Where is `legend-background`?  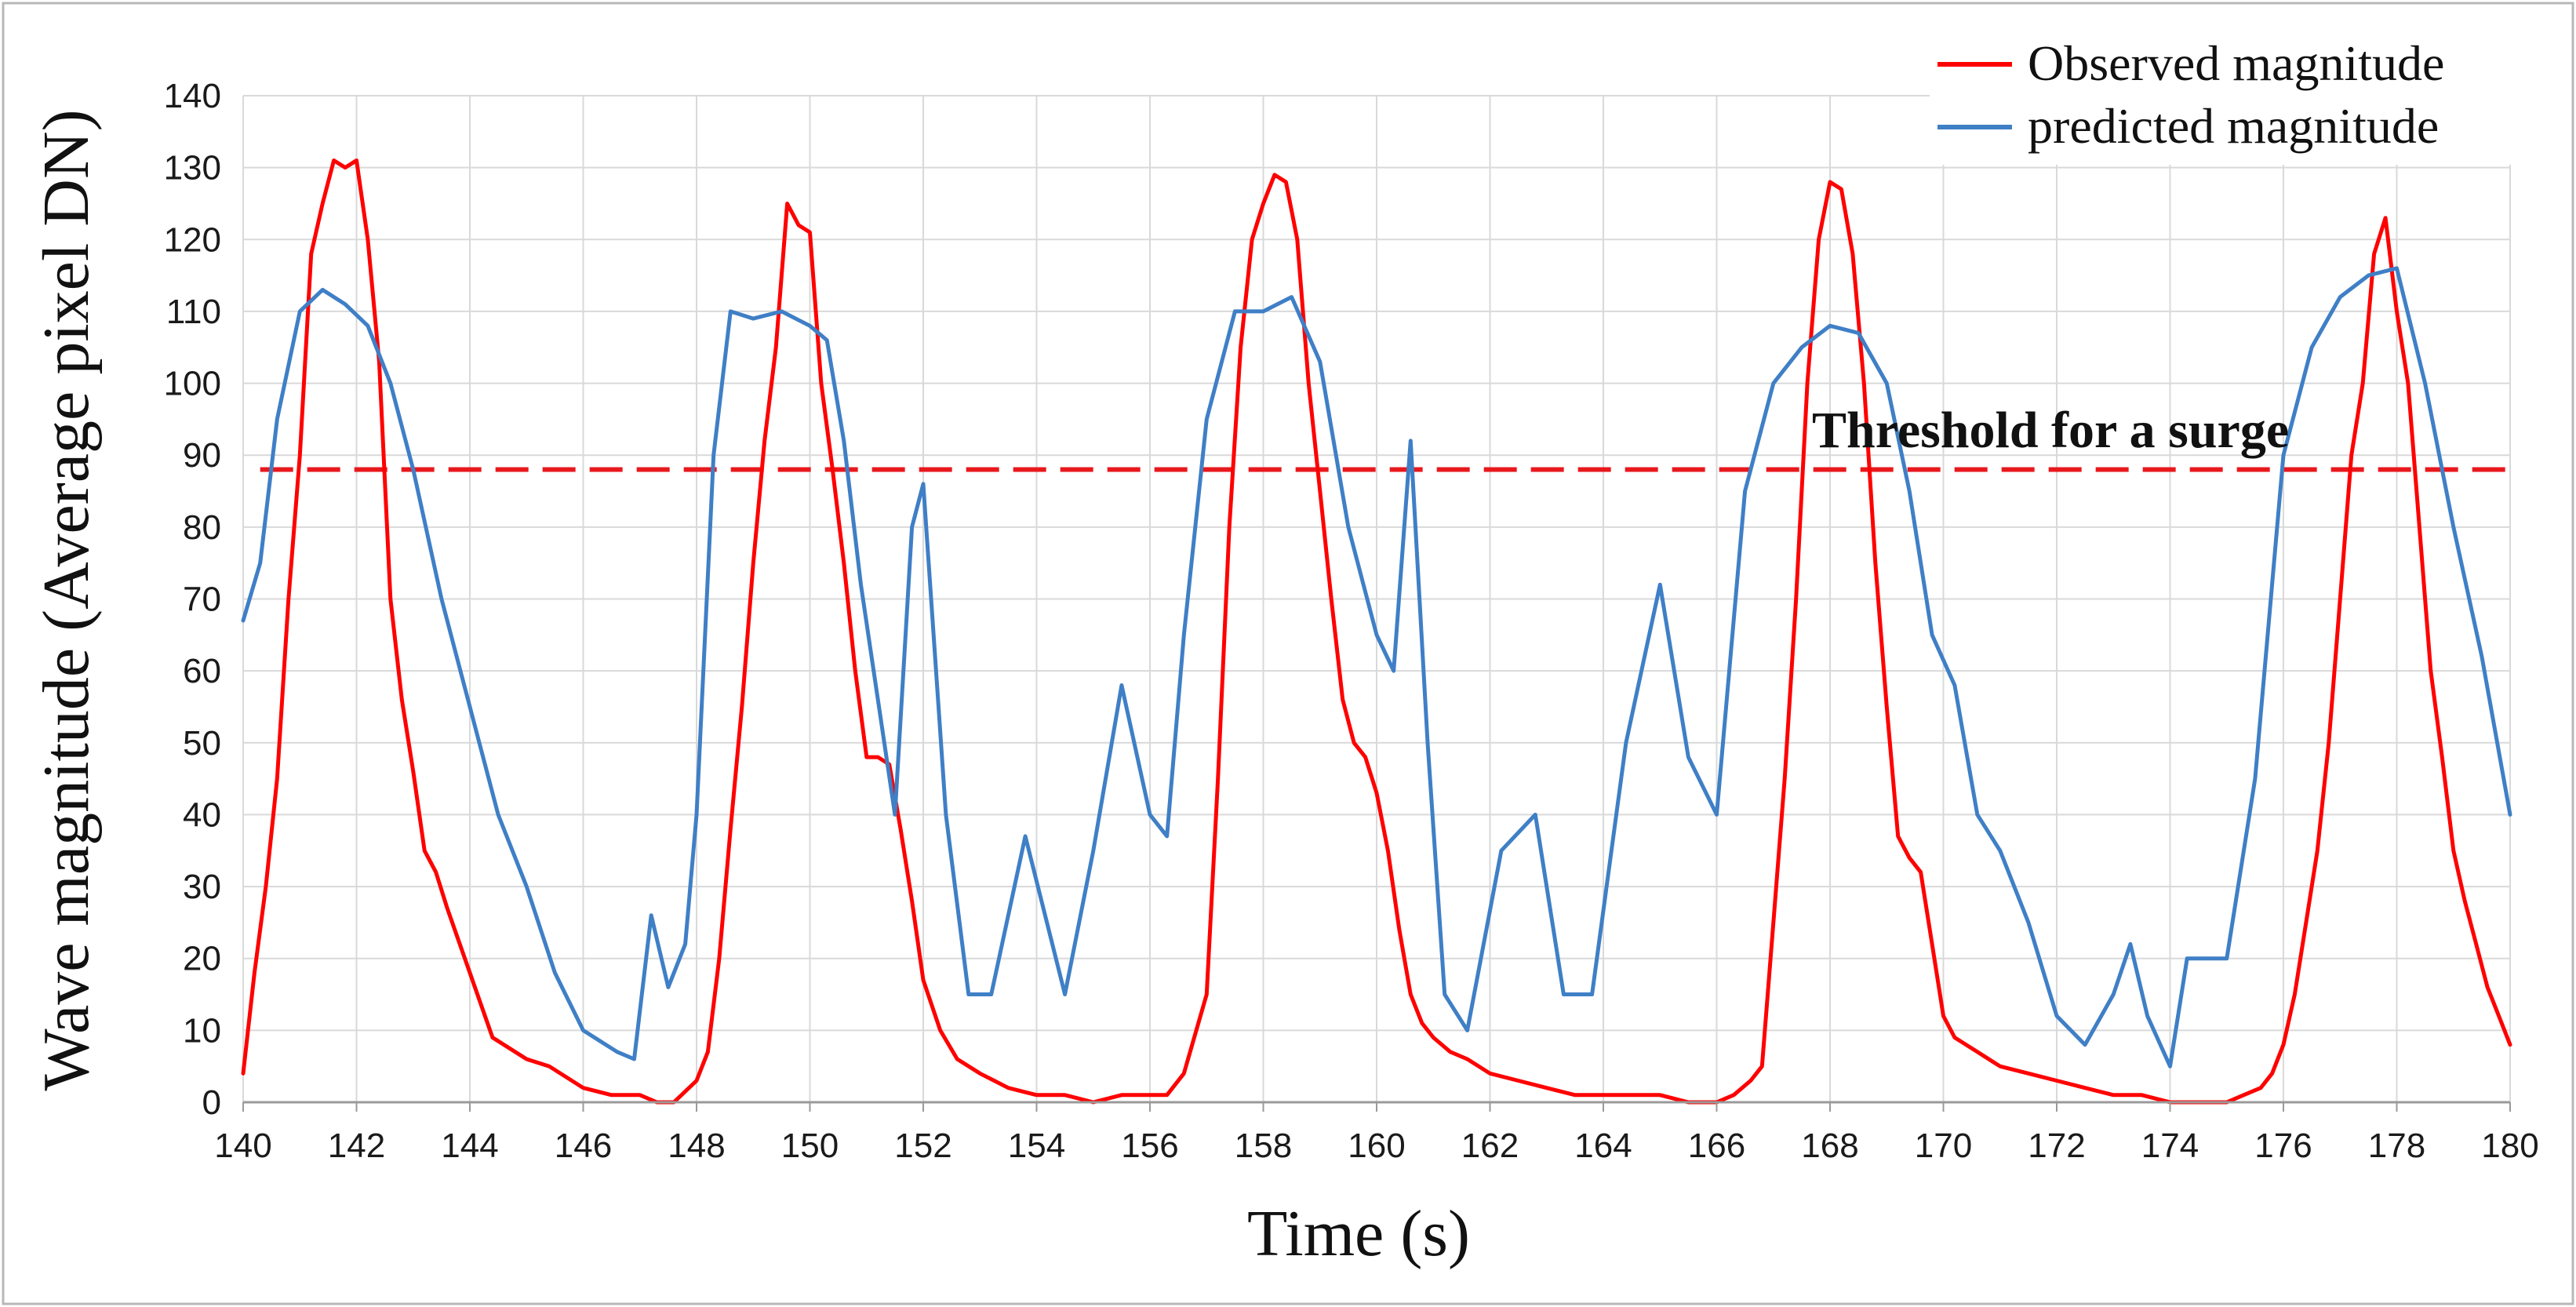
legend-background is located at coordinates (2235, 94).